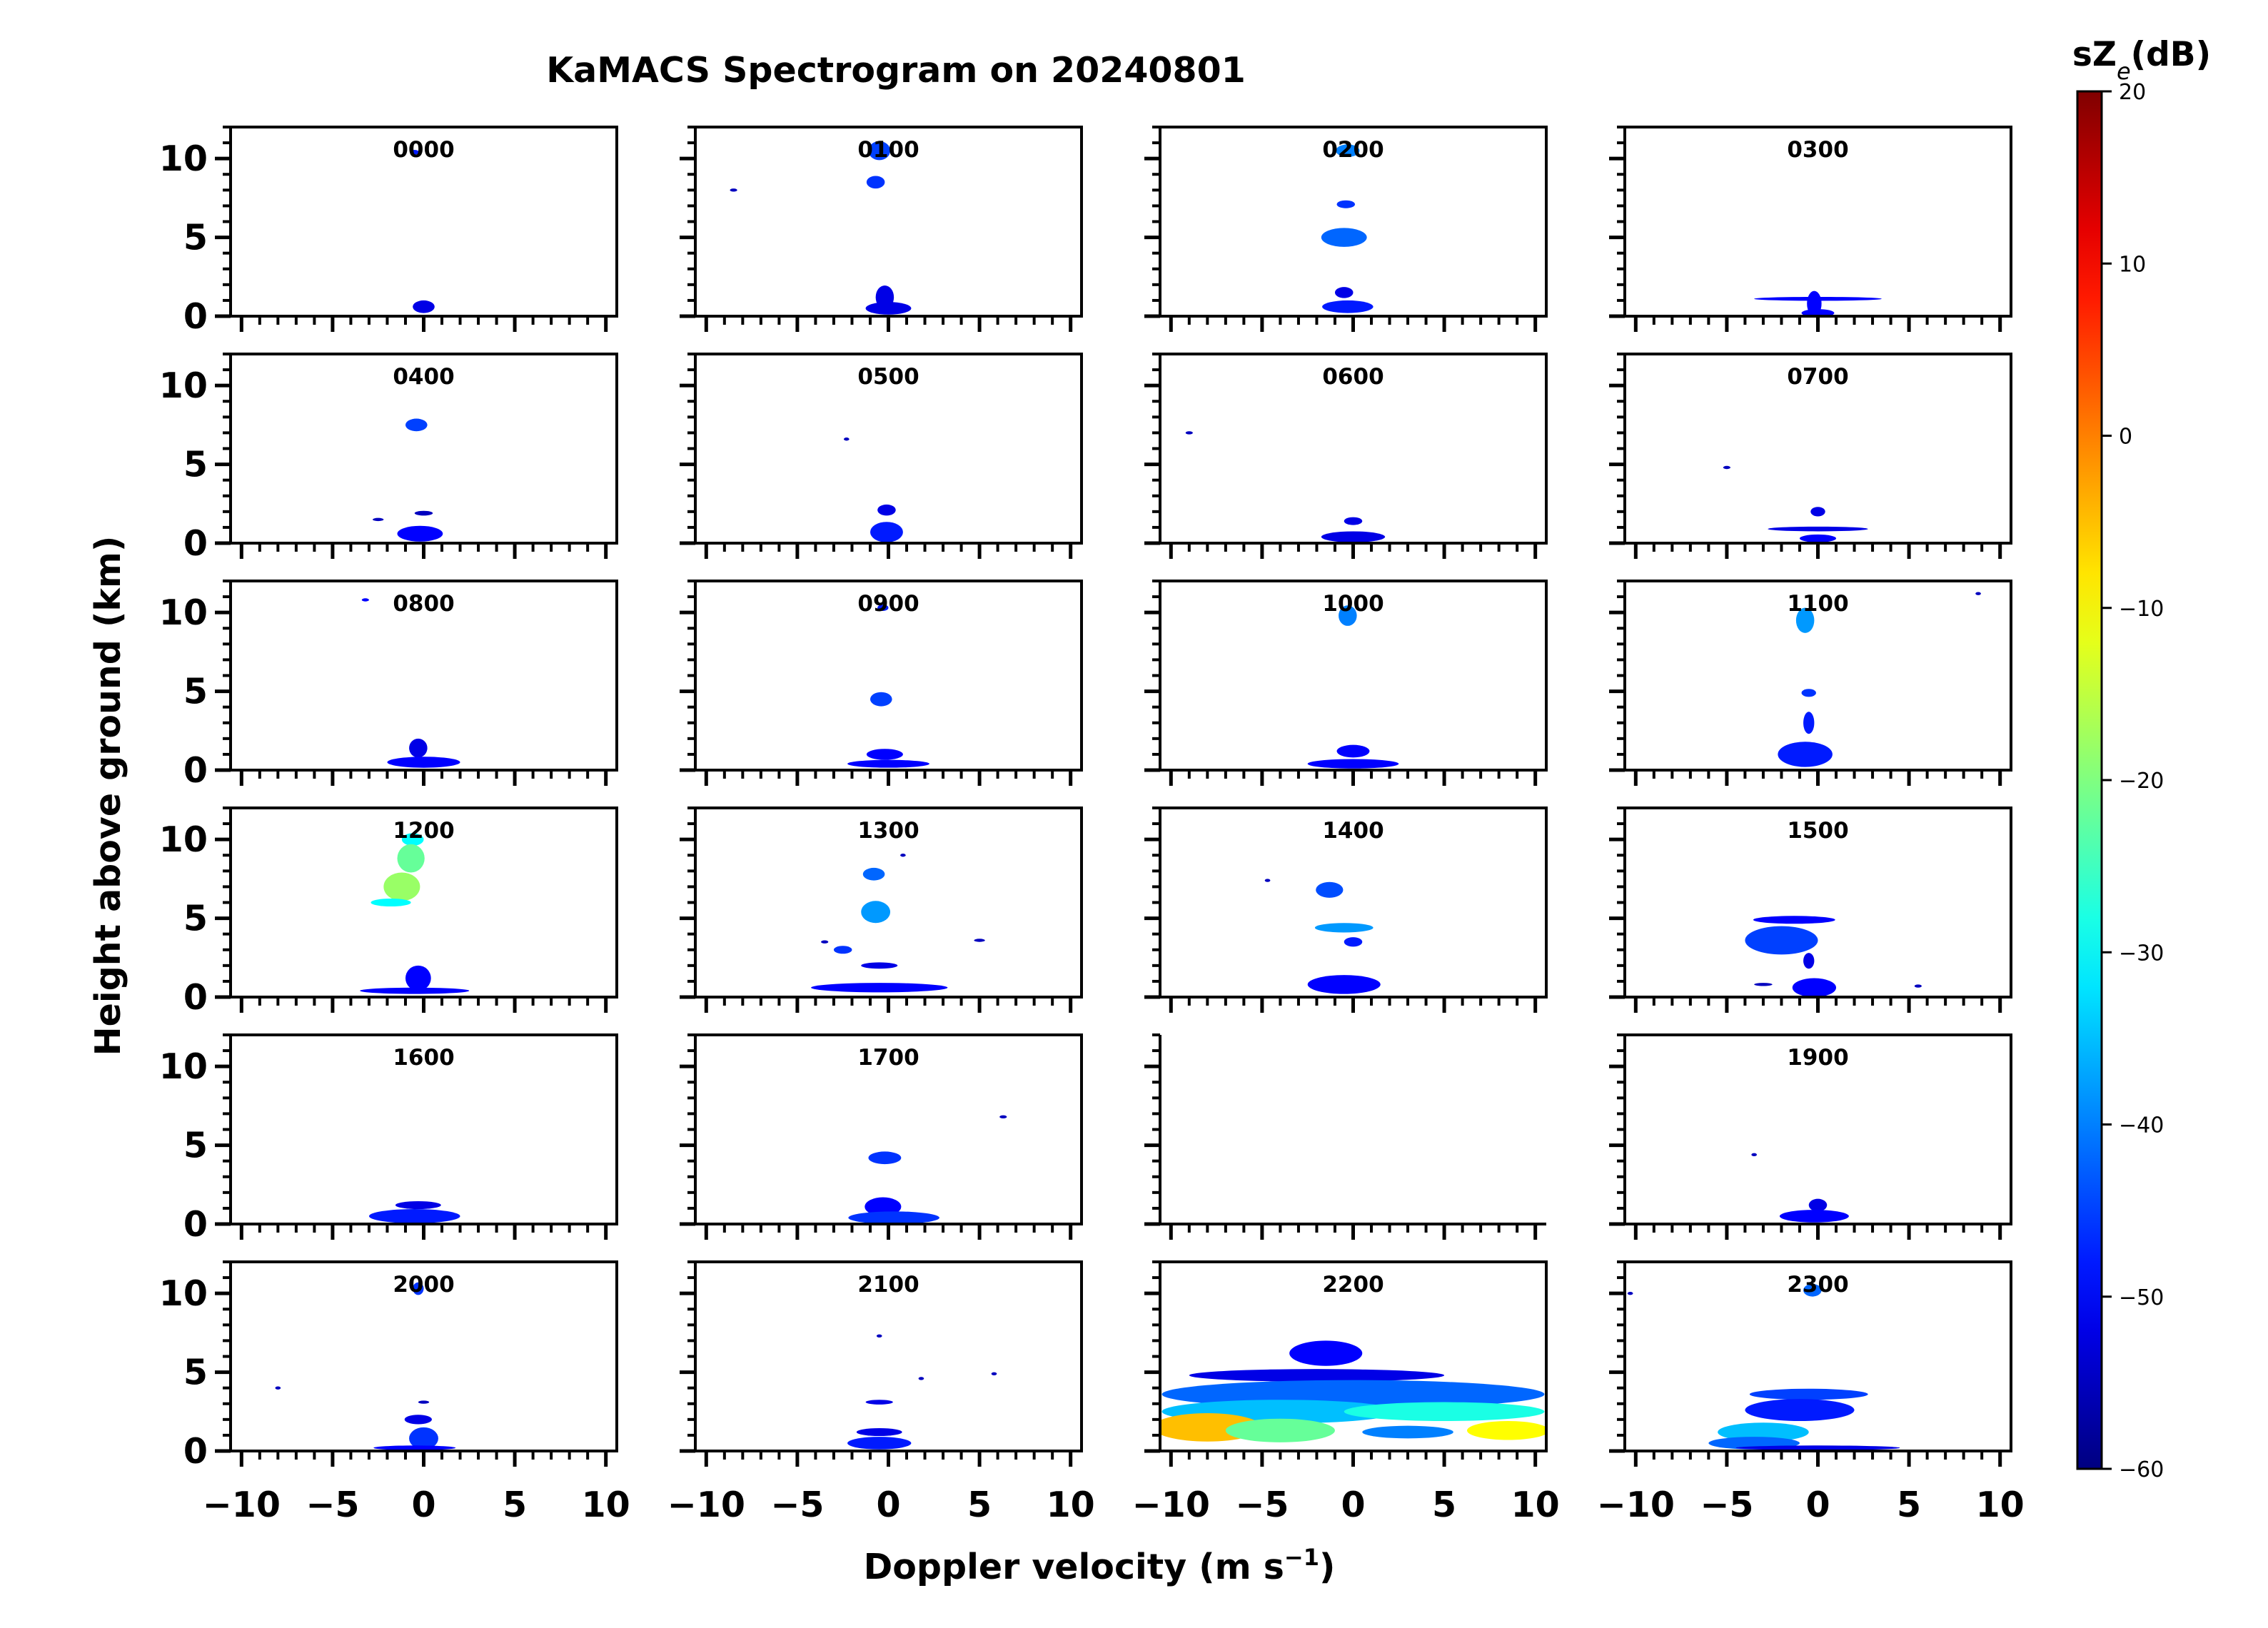  Describe the element at coordinates (1810, 229) in the screenshot. I see `panel-0300: 0300` at that location.